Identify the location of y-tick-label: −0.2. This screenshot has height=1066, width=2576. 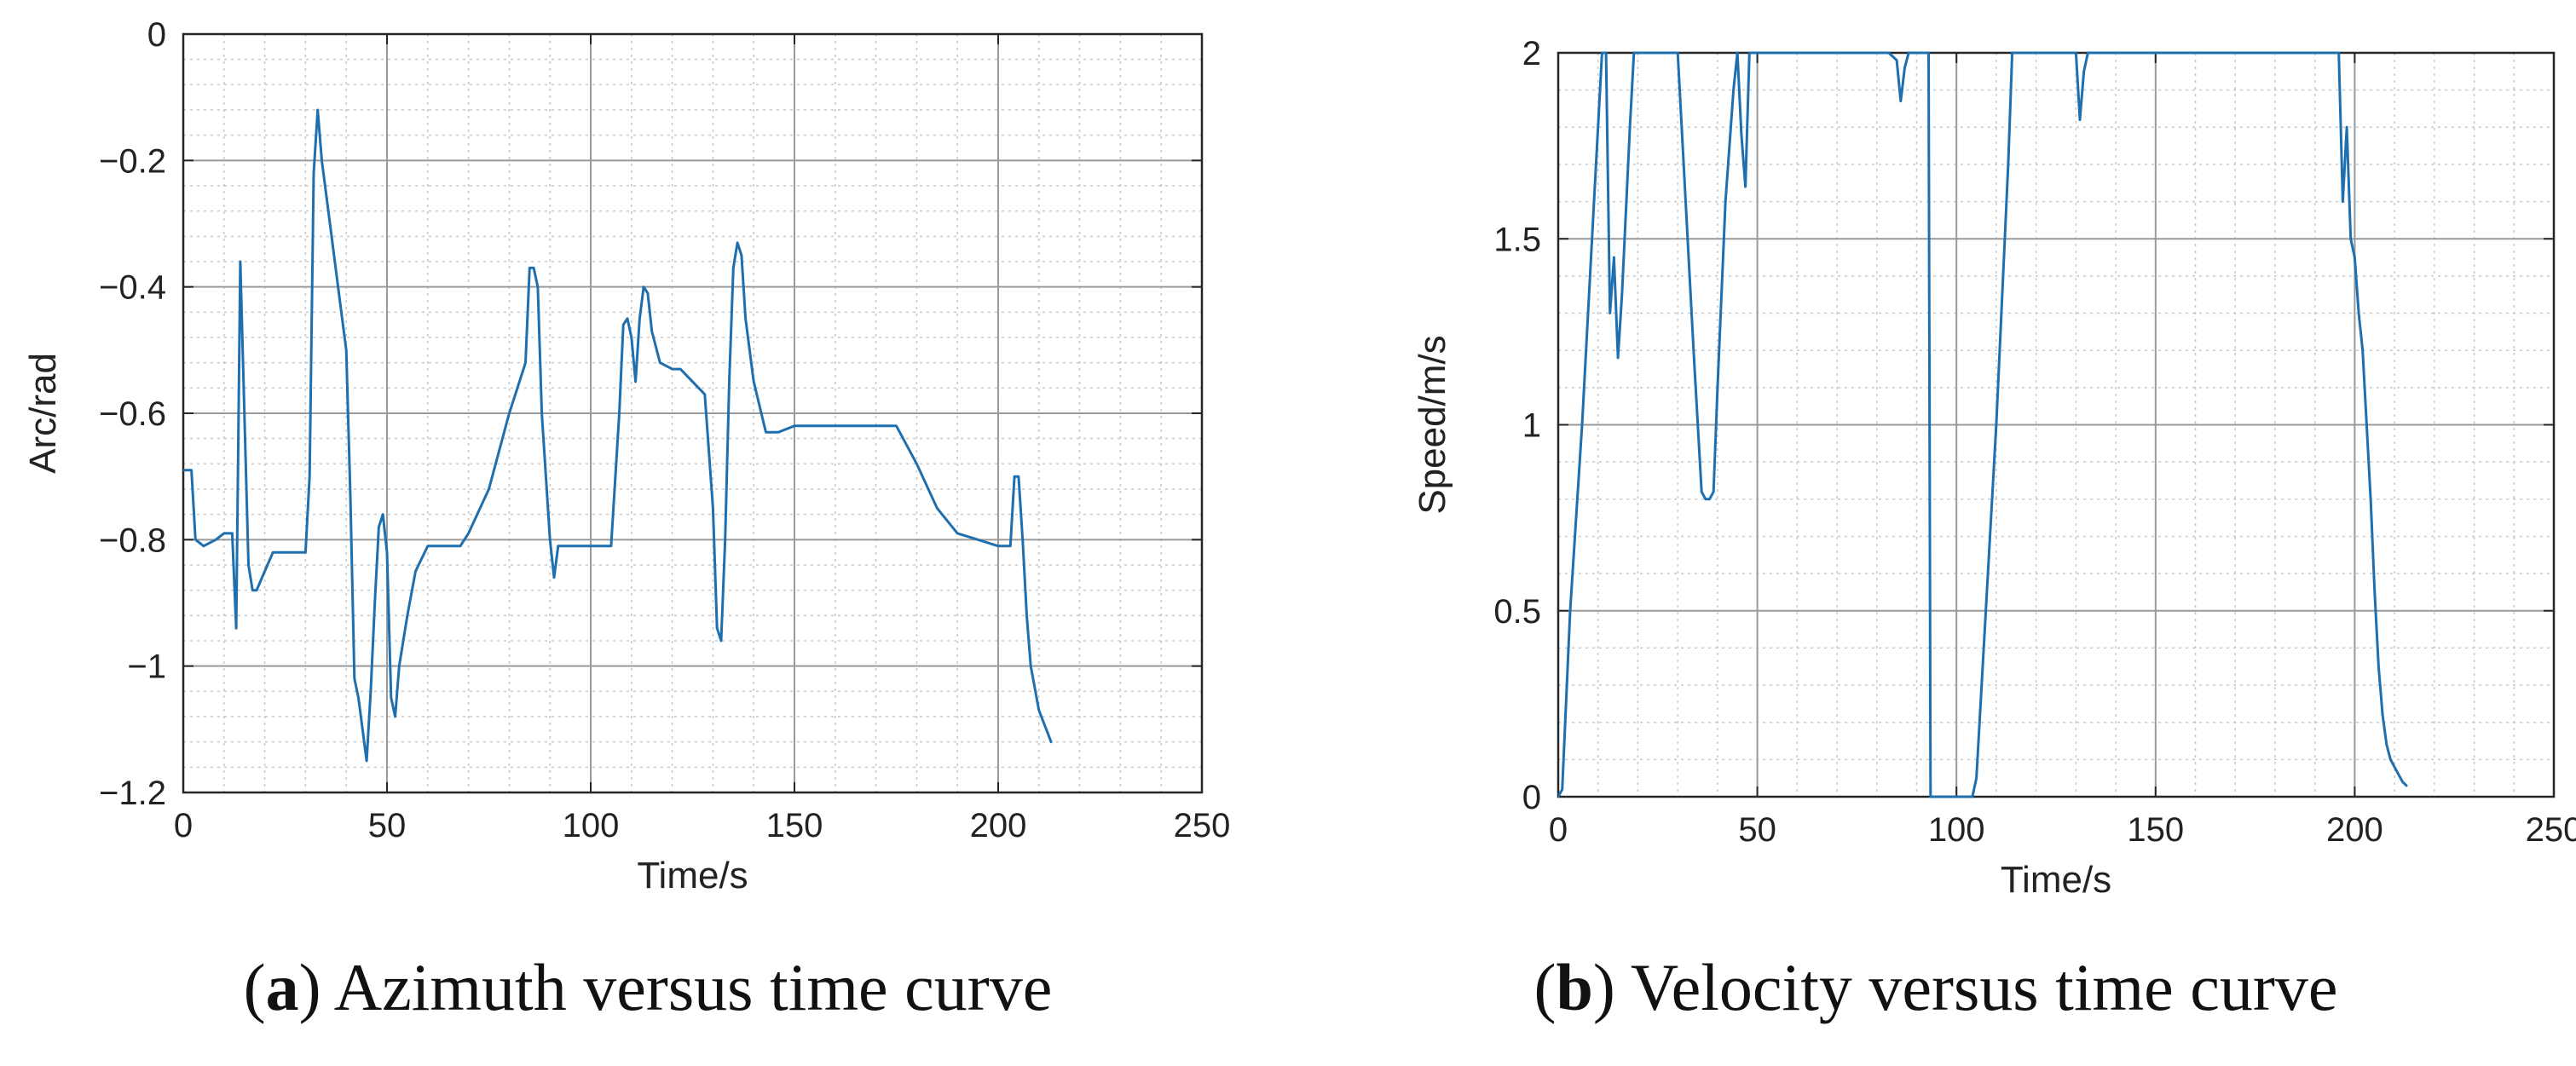
(132, 161).